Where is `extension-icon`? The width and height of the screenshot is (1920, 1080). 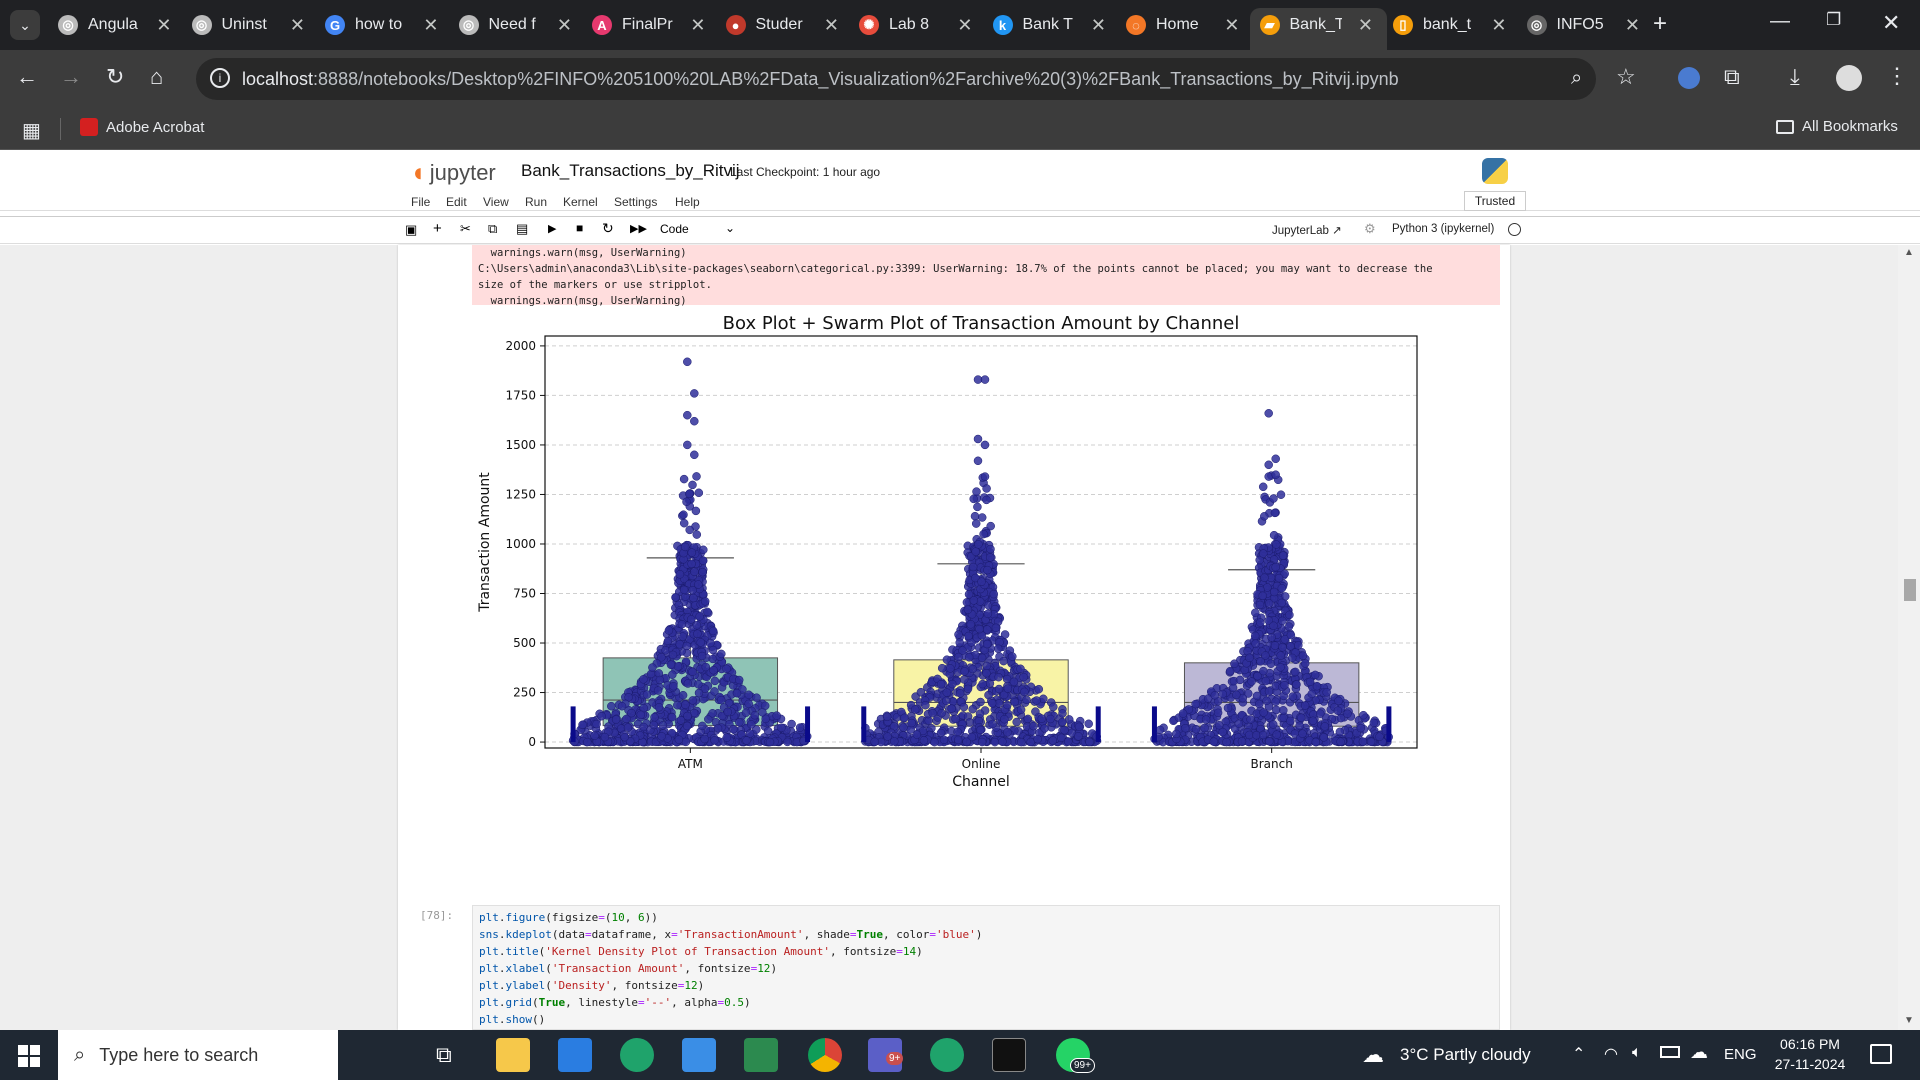 extension-icon is located at coordinates (1689, 78).